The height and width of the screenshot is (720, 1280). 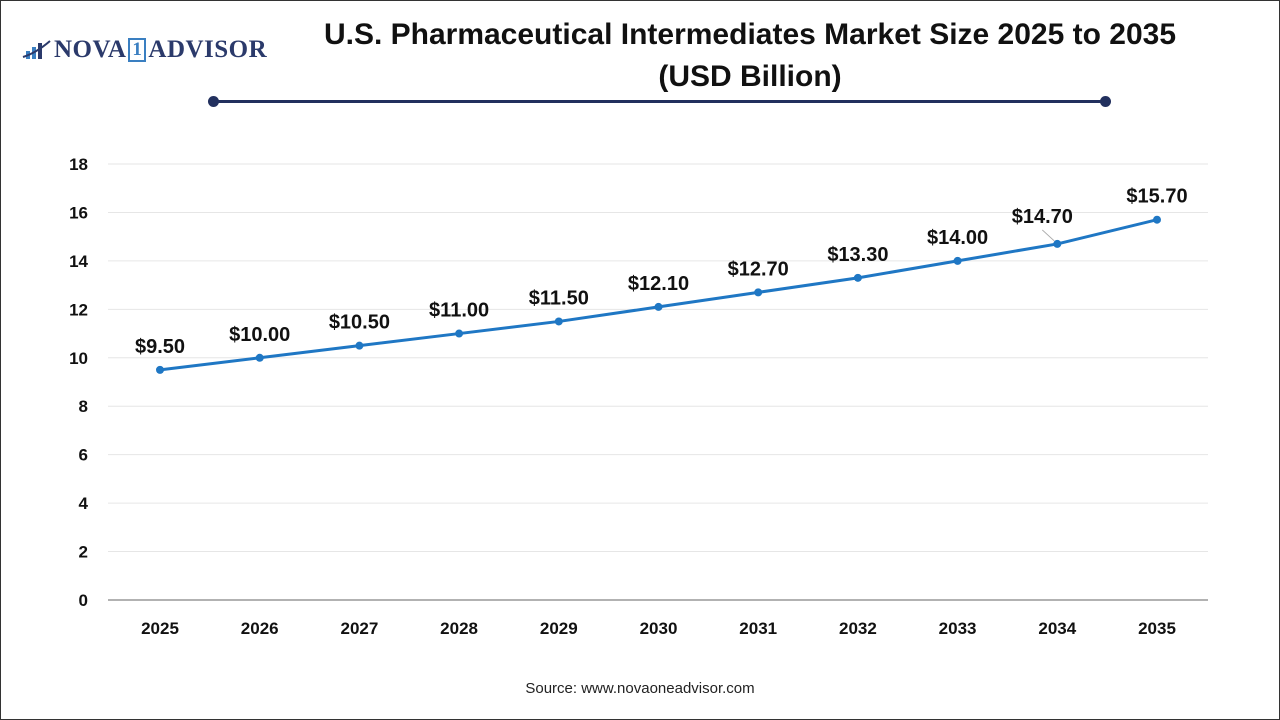 I want to click on bar-chart-logo-icon, so click(x=36, y=49).